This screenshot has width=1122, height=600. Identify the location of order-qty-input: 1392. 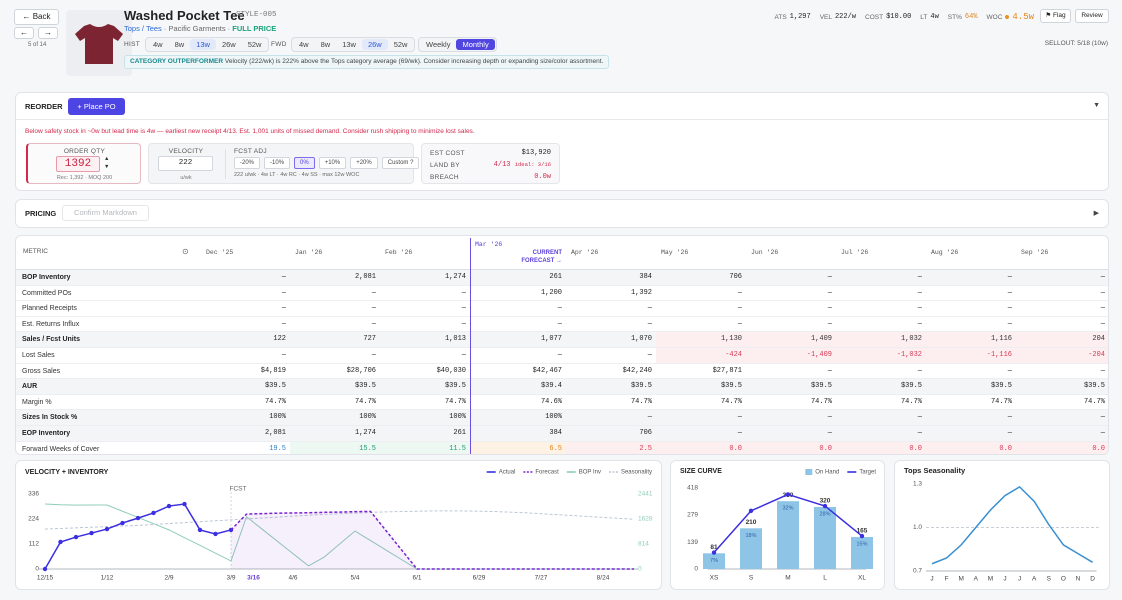
(78, 164).